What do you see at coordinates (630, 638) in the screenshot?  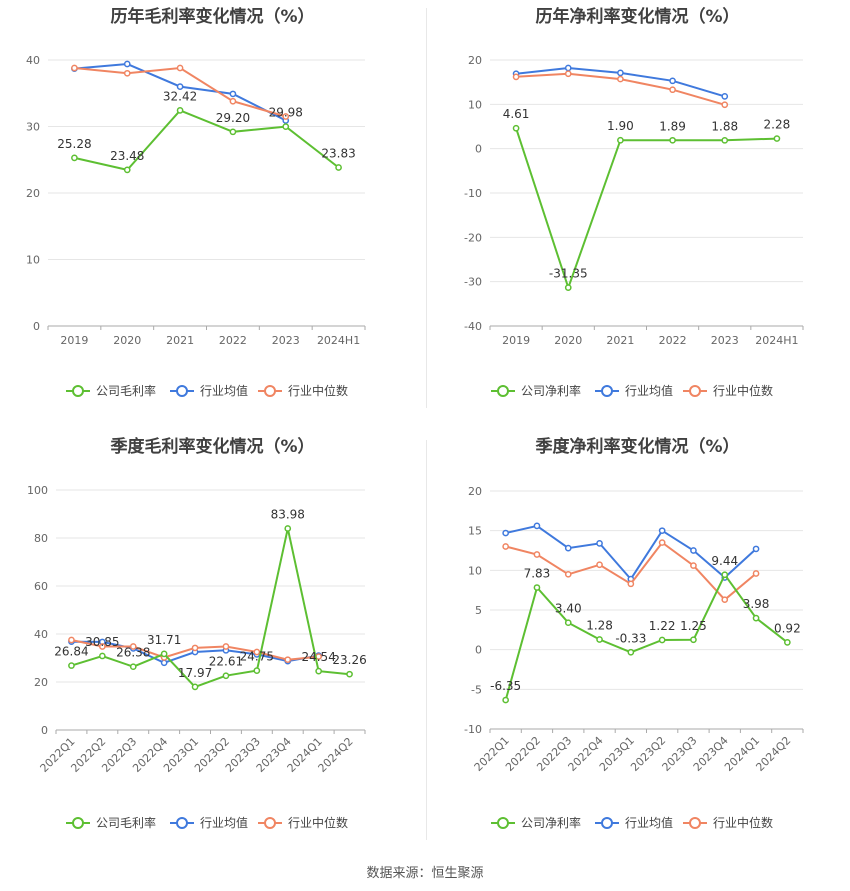 I see `data-label: -0.33` at bounding box center [630, 638].